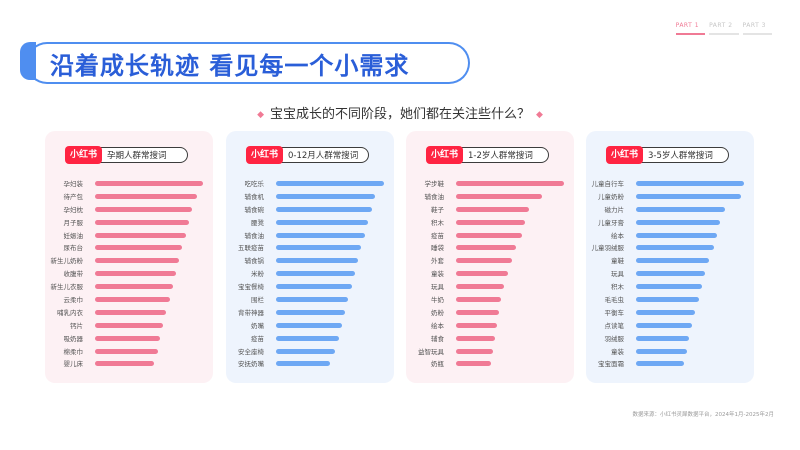 The height and width of the screenshot is (450, 800). Describe the element at coordinates (131, 210) in the screenshot. I see `bar-row: 孕妇枕` at that location.